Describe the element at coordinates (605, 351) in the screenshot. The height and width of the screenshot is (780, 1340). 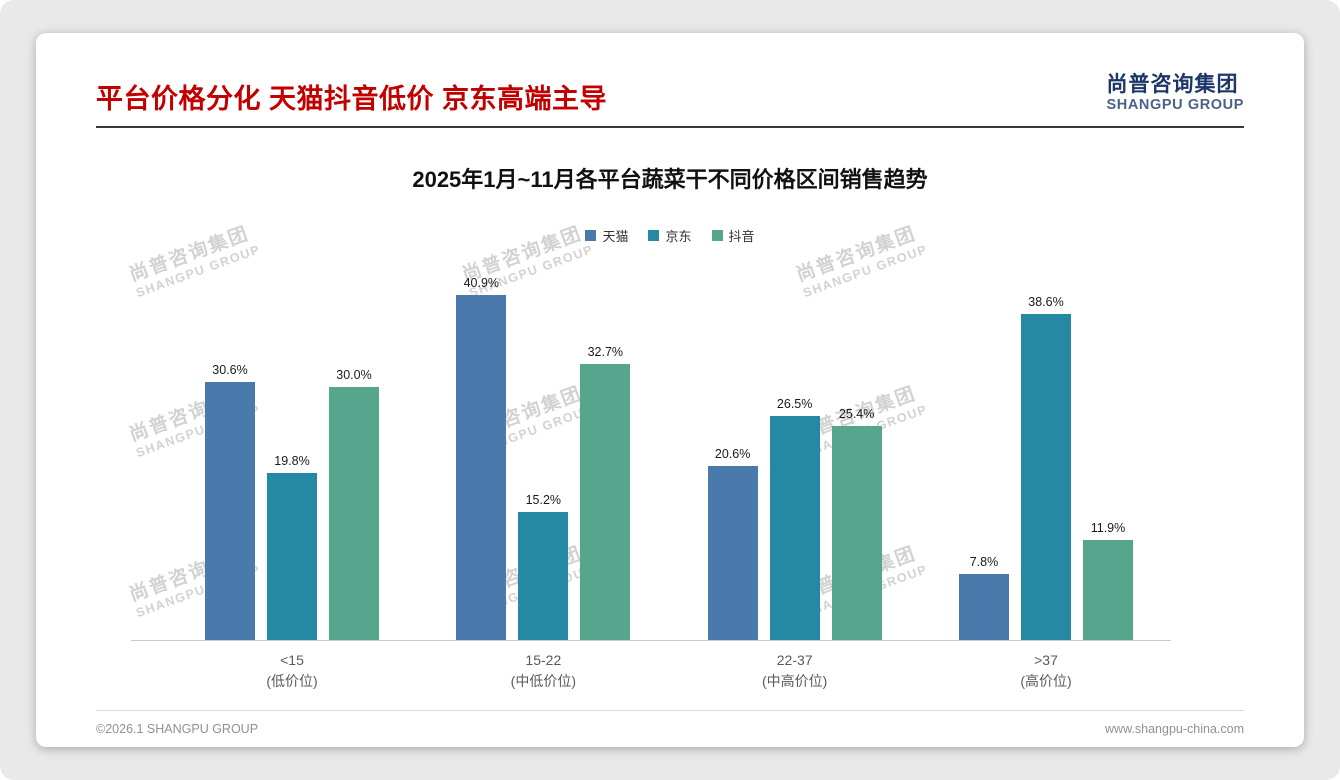
I see `bar-value-label: 32.7%` at that location.